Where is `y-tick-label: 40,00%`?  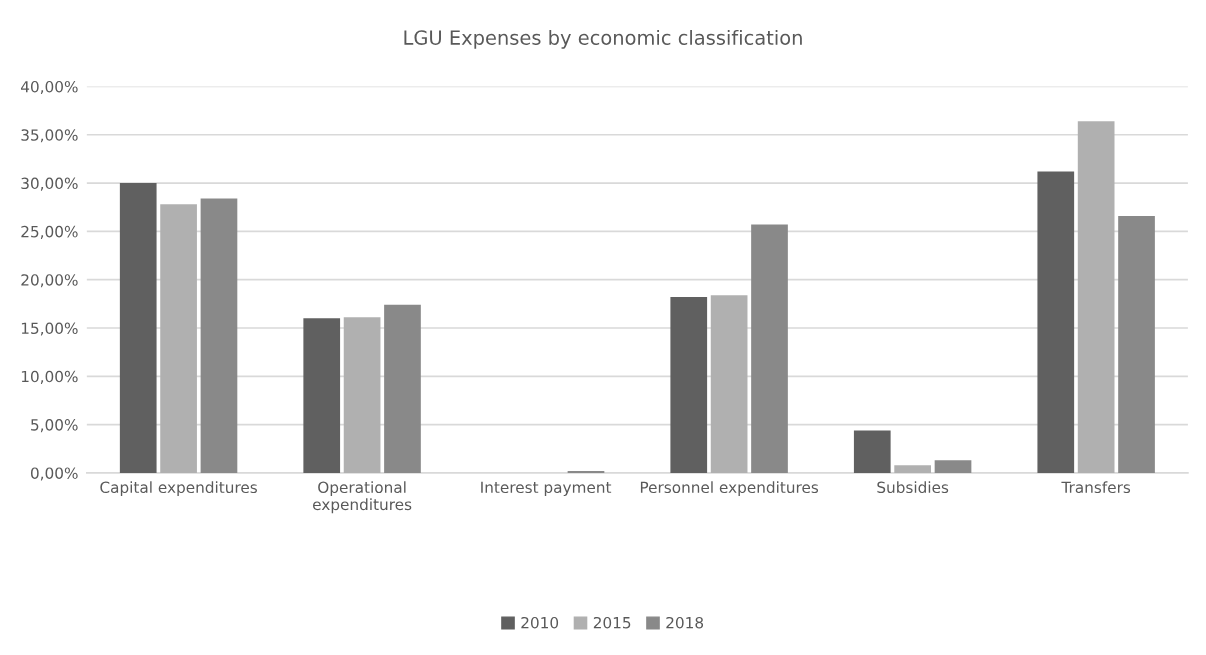
y-tick-label: 40,00% is located at coordinates (49, 87).